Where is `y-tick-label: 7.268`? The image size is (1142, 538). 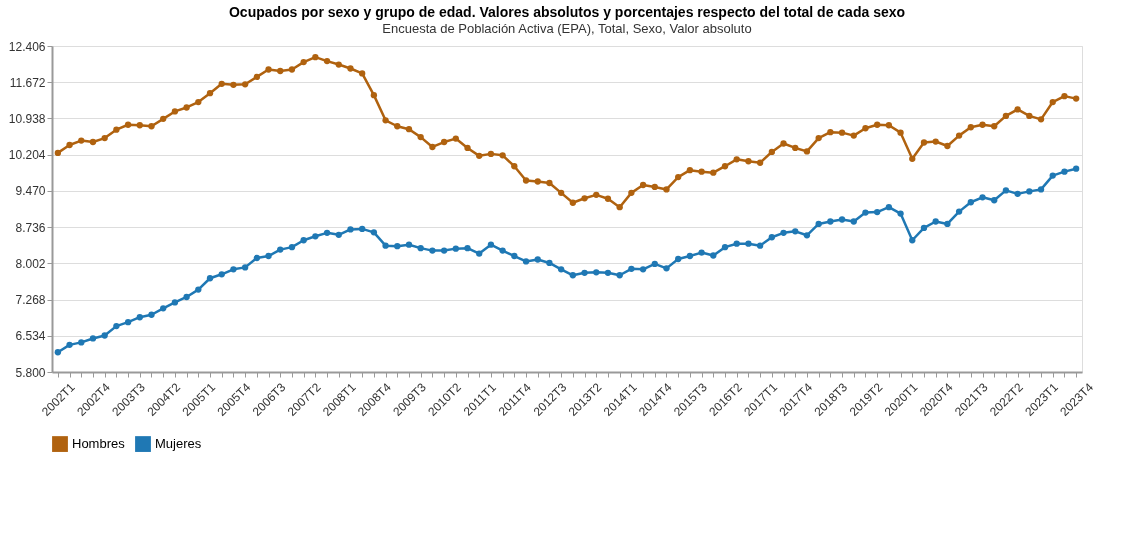
y-tick-label: 7.268 is located at coordinates (30, 300).